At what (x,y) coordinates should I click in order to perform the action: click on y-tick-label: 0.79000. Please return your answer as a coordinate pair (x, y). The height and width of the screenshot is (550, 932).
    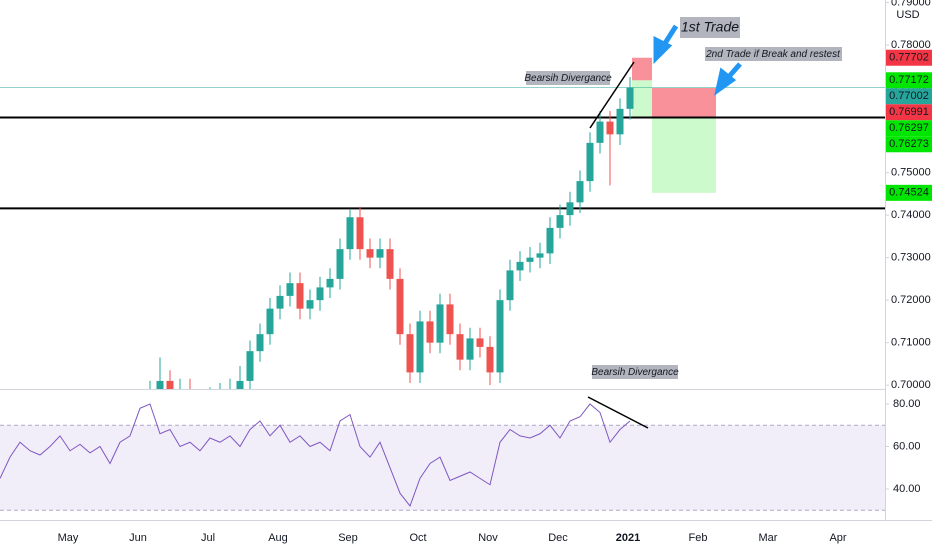
    Looking at the image, I should click on (911, 4).